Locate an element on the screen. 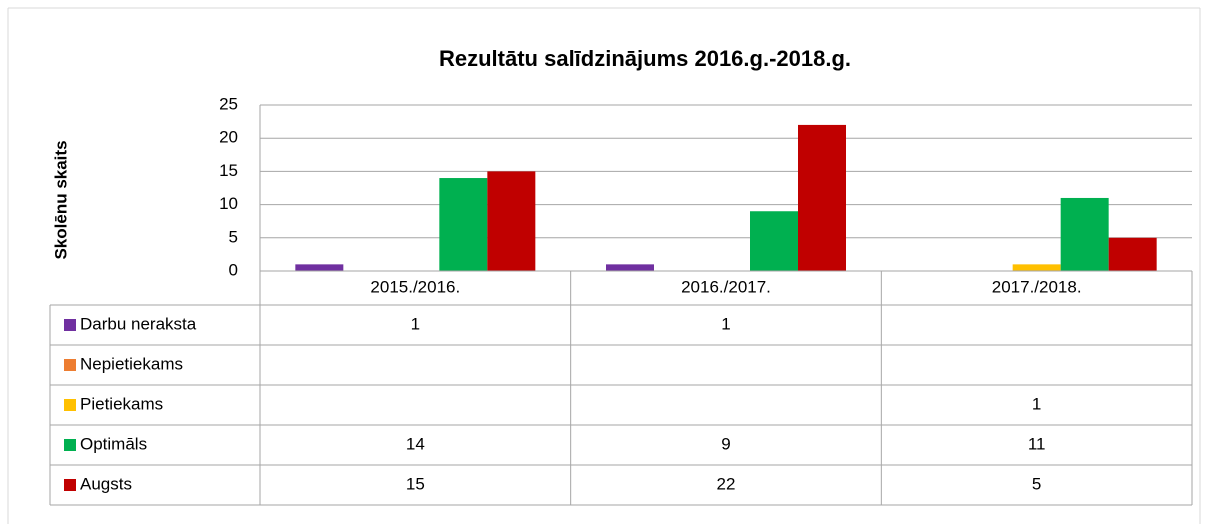 The image size is (1209, 524). legend-label: Optimāls is located at coordinates (113, 443).